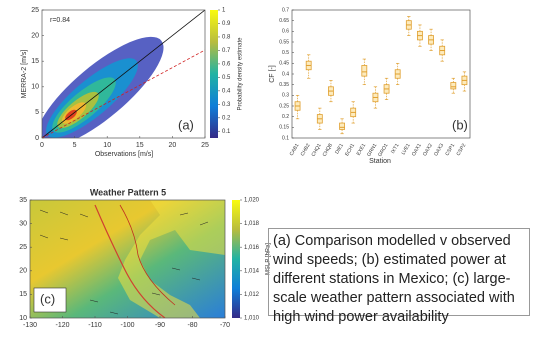  I want to click on y-tick-label: 0.55, so click(284, 42).